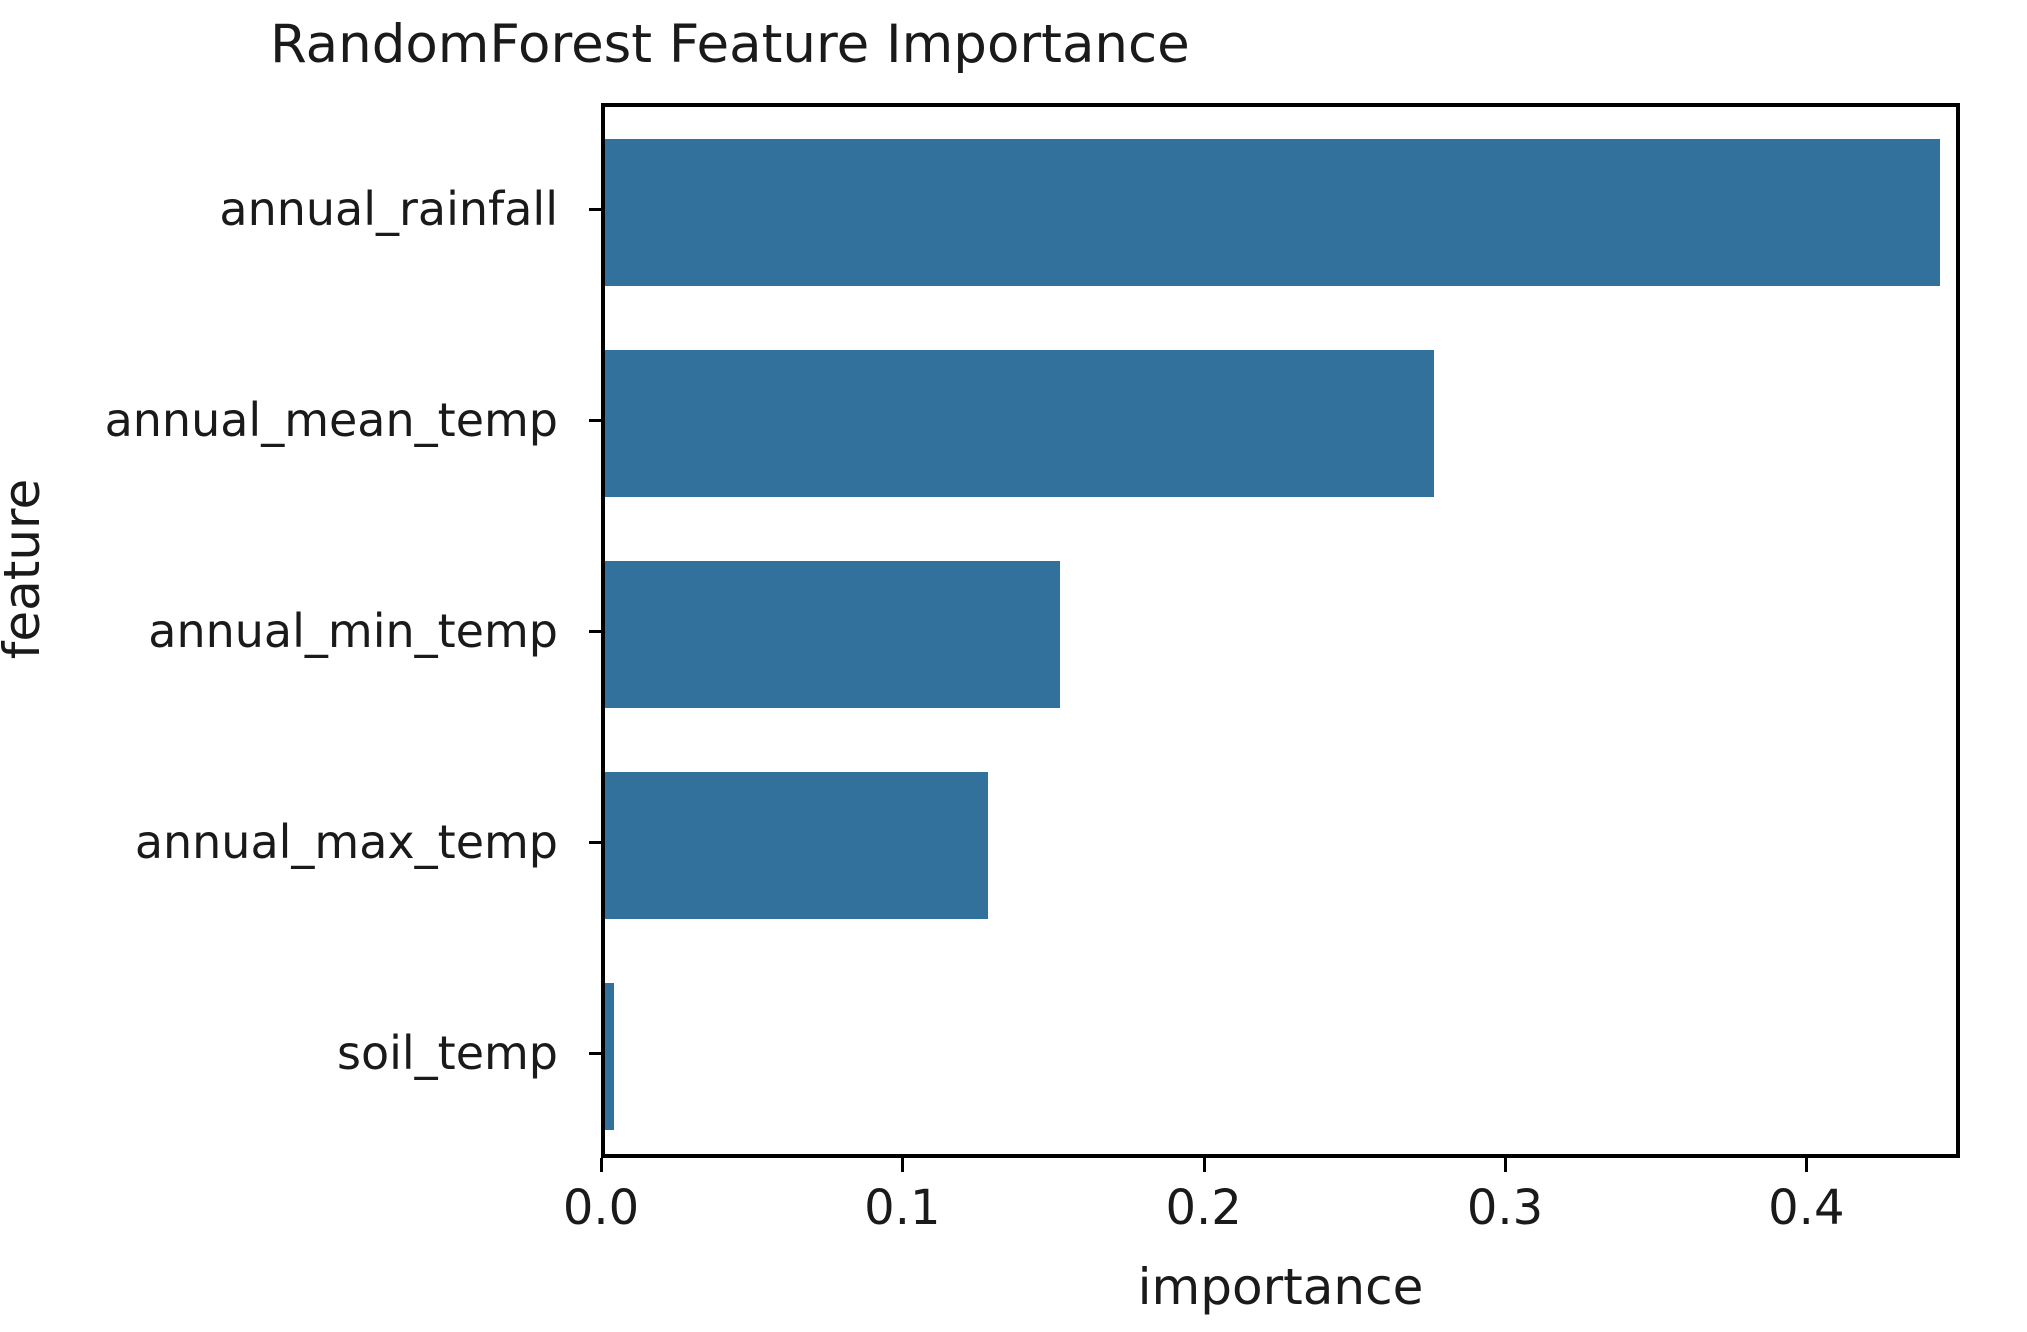  I want to click on bar-annual-mean-temp, so click(1019, 423).